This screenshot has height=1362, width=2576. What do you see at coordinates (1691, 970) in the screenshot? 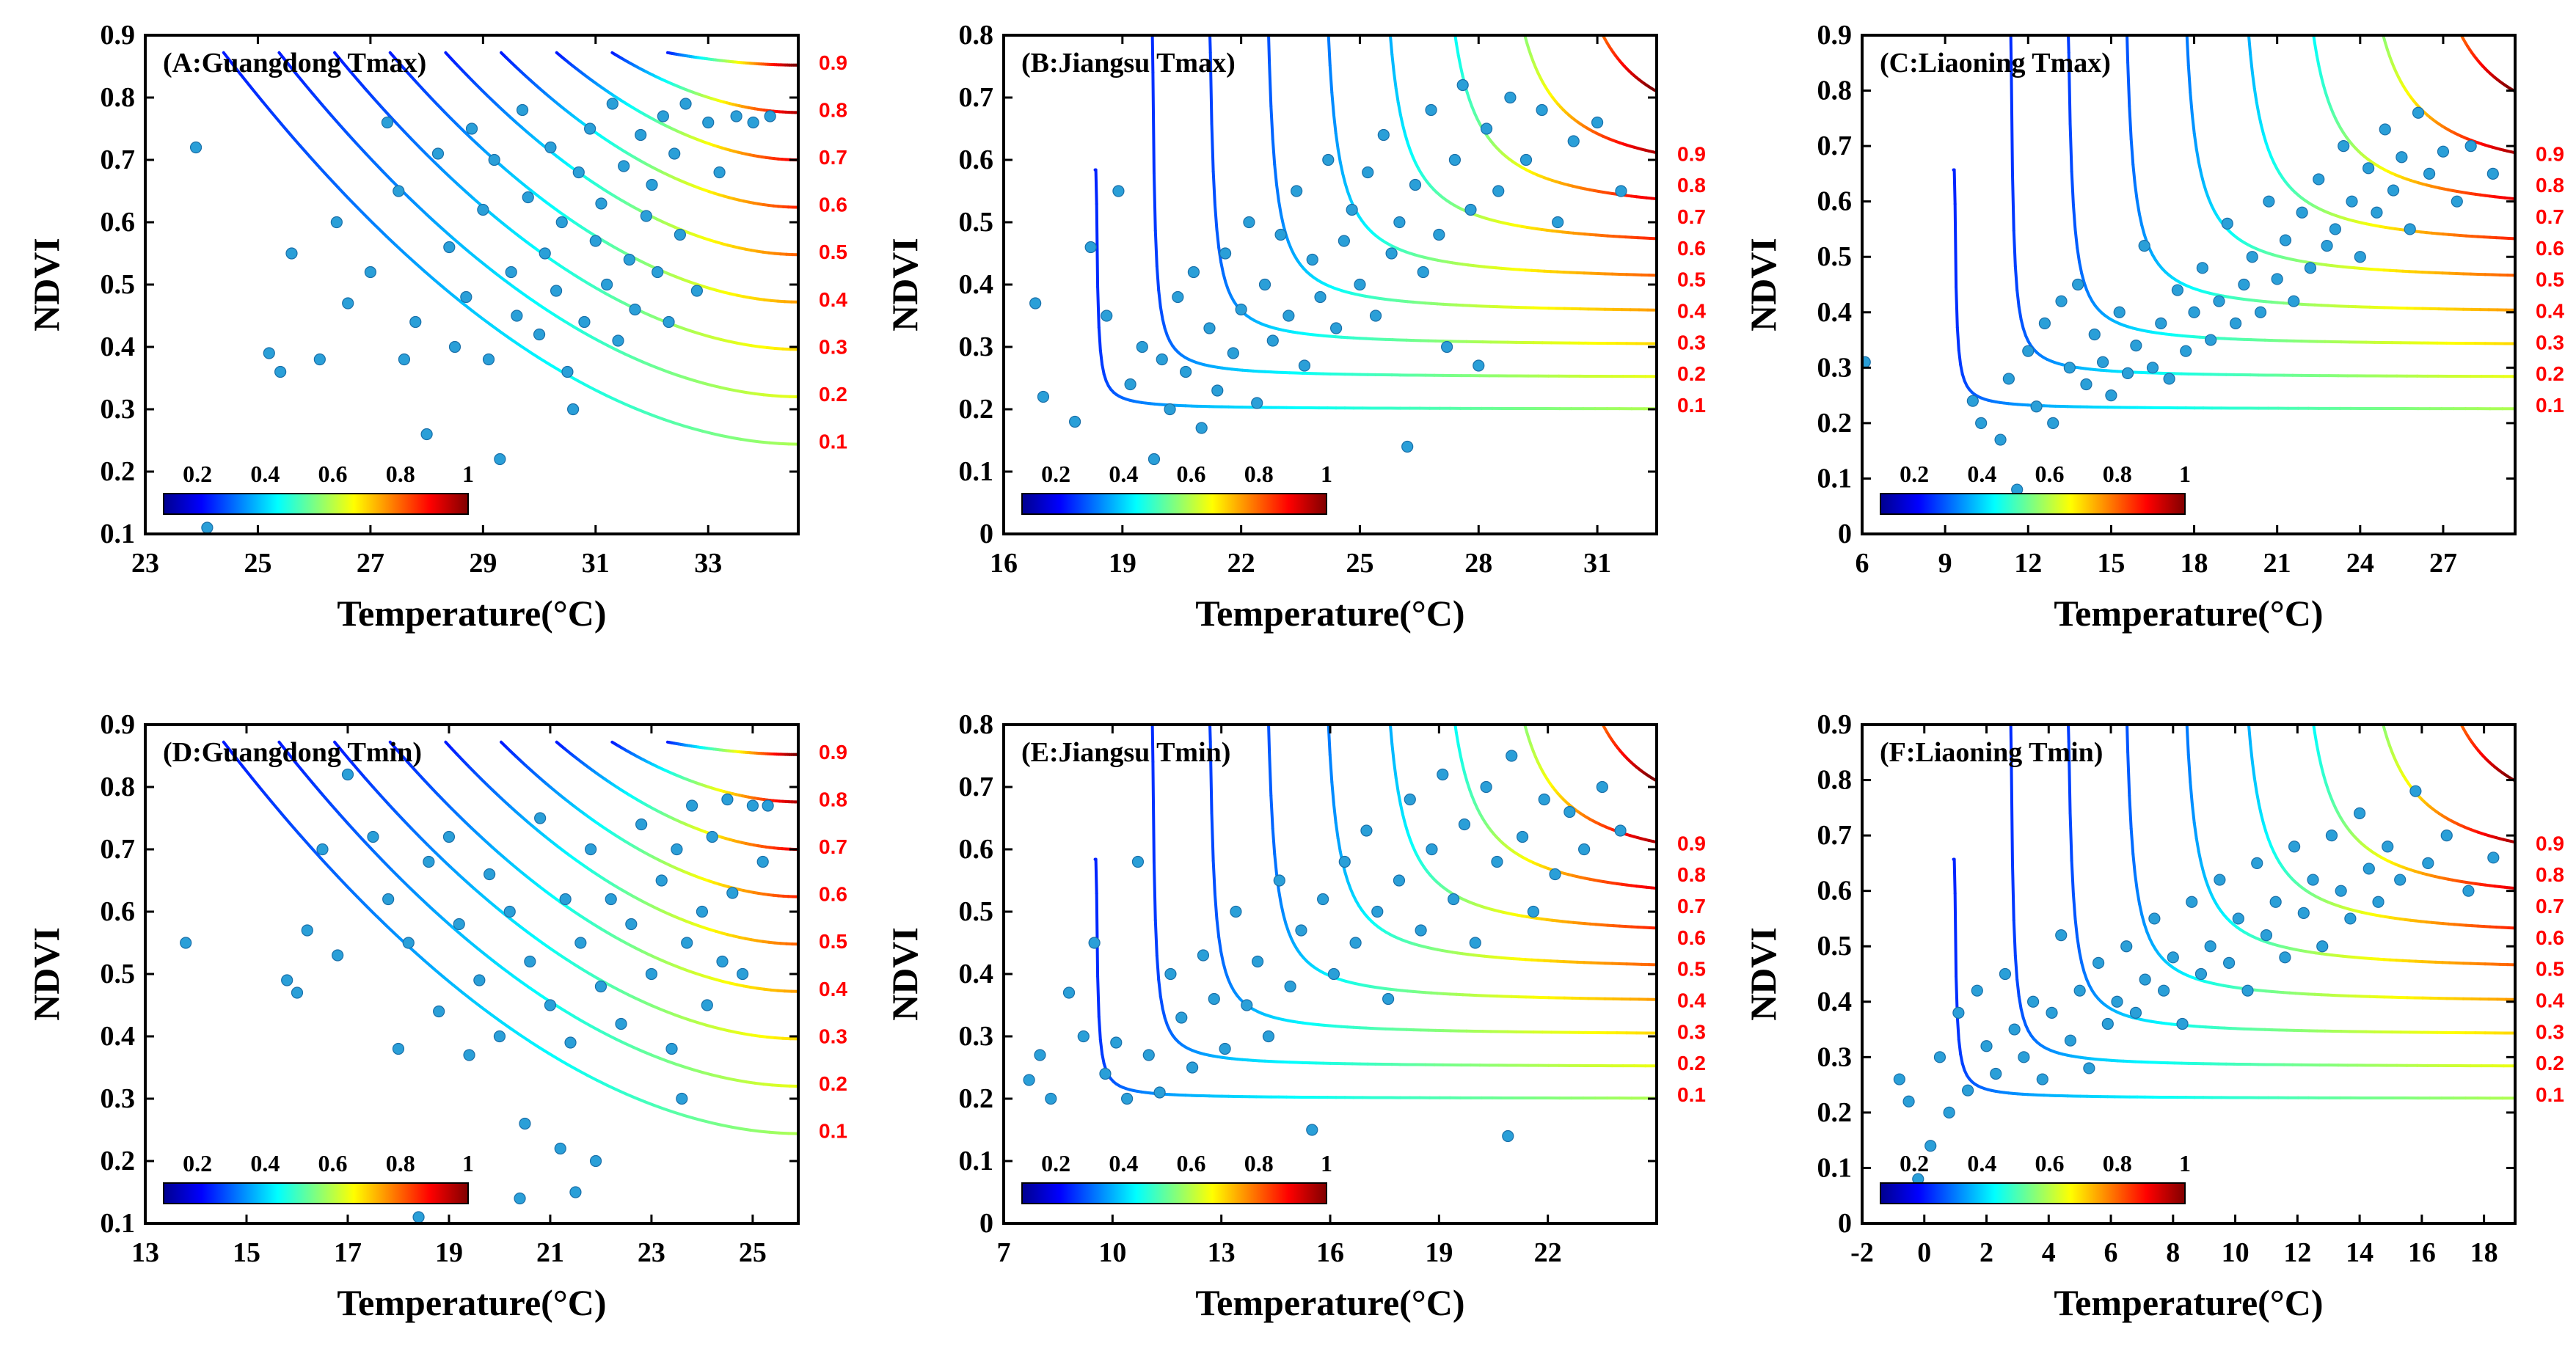
I see `contour-level-label: 0.5` at bounding box center [1691, 970].